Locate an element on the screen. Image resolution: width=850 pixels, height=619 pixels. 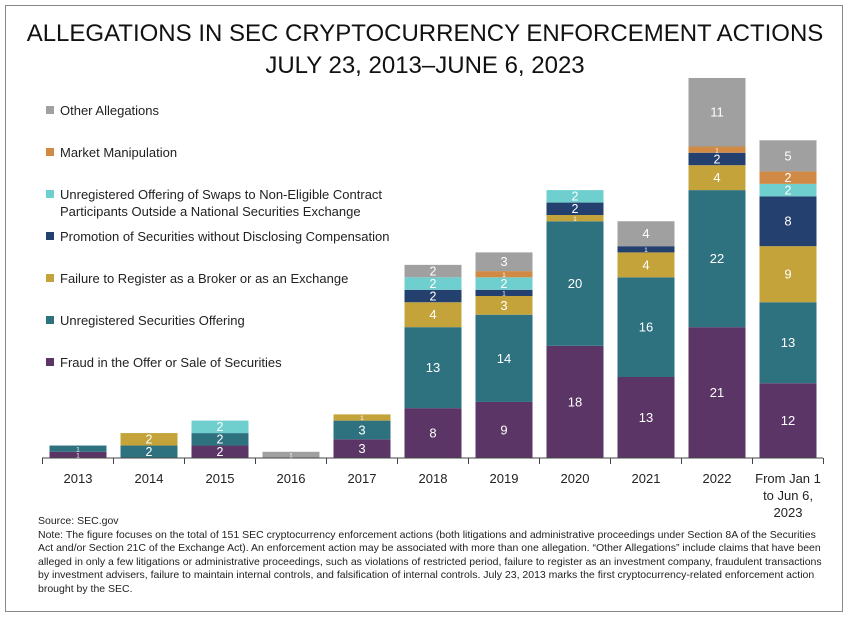
value-label: 18 is located at coordinates (575, 401).